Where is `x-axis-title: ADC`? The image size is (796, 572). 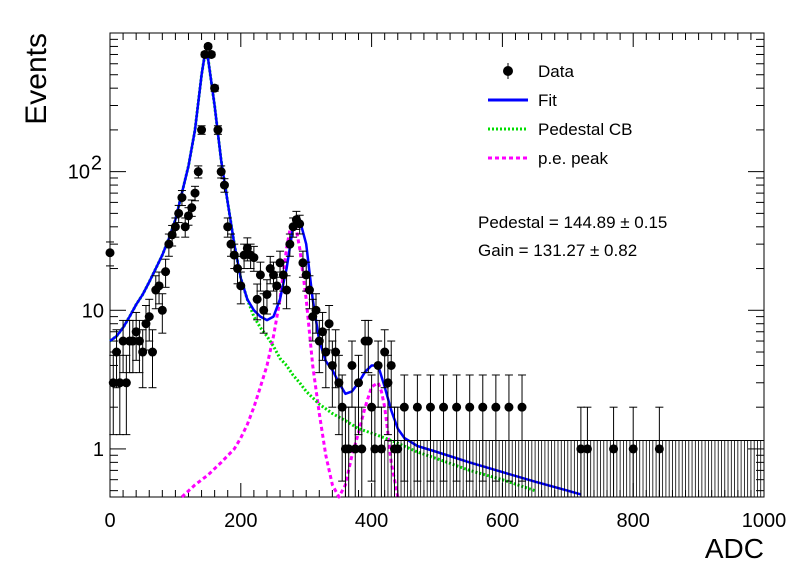 x-axis-title: ADC is located at coordinates (734, 548).